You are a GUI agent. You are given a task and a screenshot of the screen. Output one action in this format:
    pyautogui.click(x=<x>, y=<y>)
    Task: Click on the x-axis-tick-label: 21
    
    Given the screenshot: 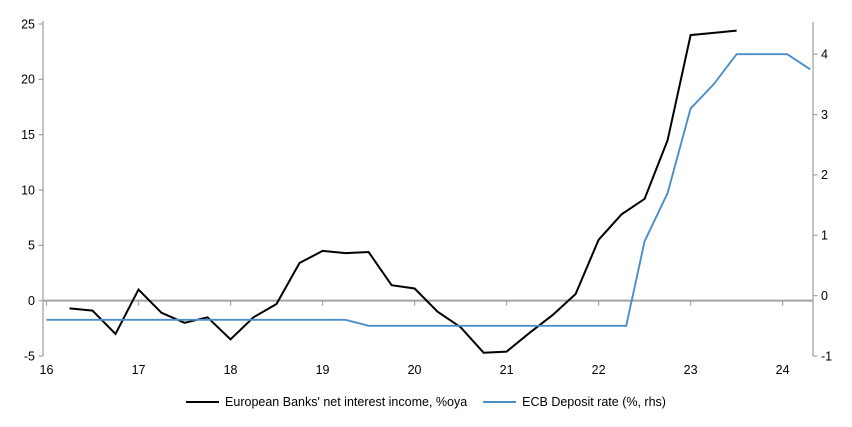 What is the action you would take?
    pyautogui.click(x=507, y=370)
    